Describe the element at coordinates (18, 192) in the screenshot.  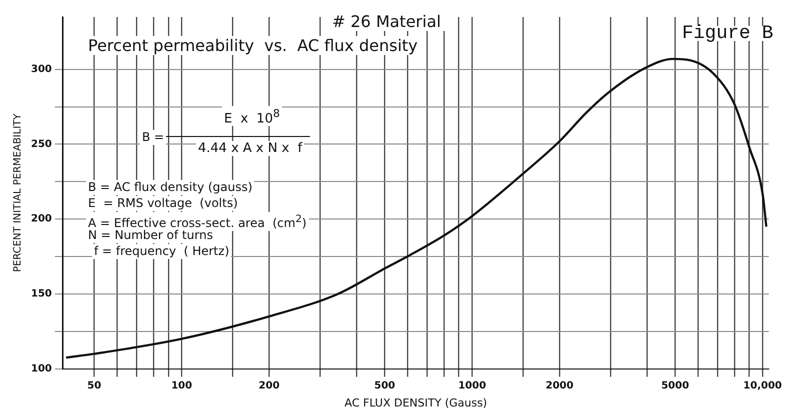
I see `y-axis-title: PERCENT INITIAL PERMEABILITY` at that location.